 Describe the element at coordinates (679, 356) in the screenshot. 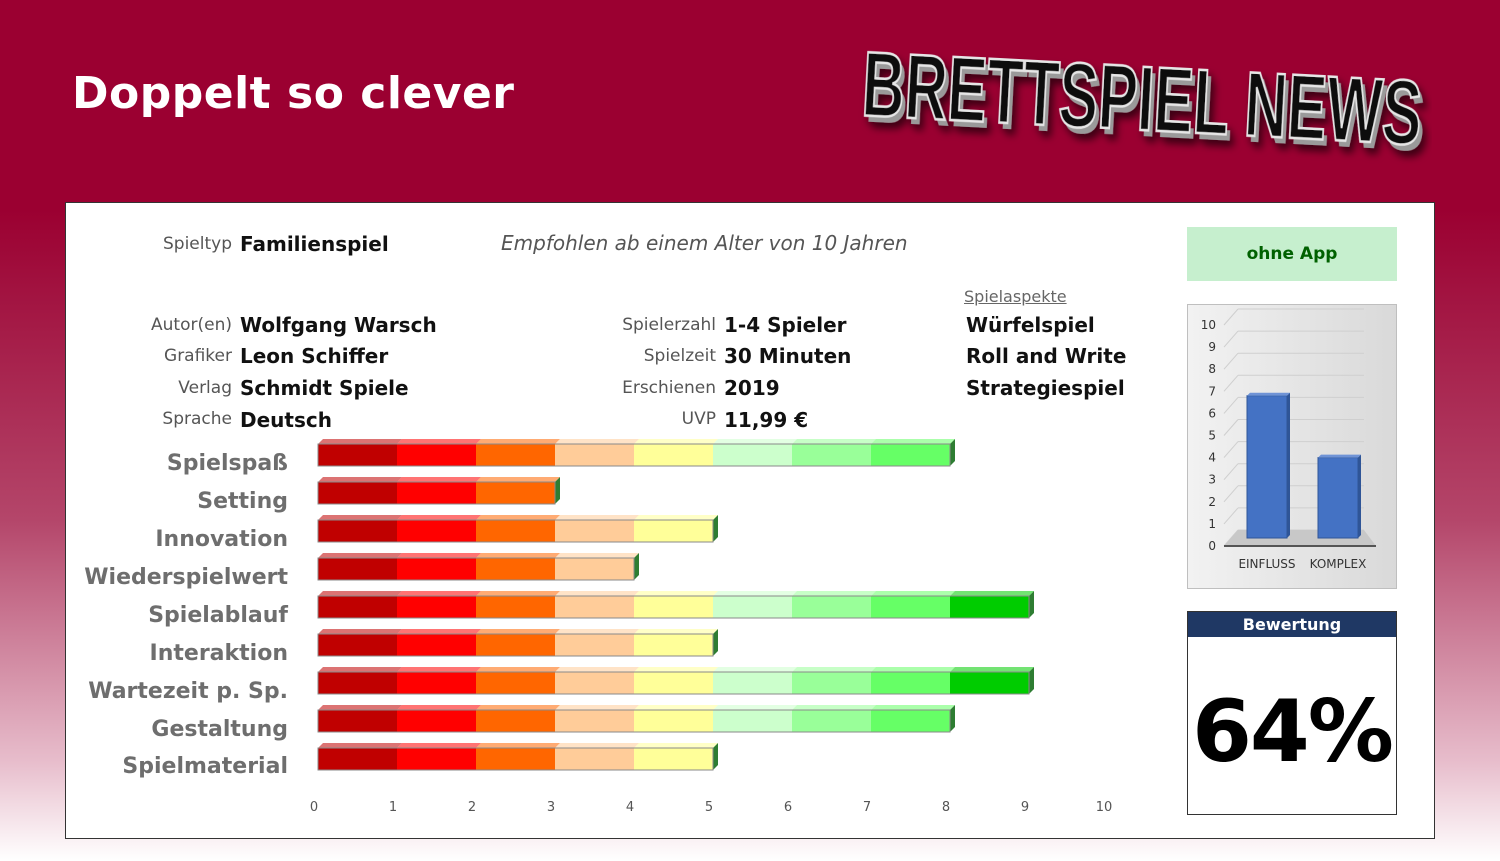

I see `spielzeit-label: Spielzeit` at that location.